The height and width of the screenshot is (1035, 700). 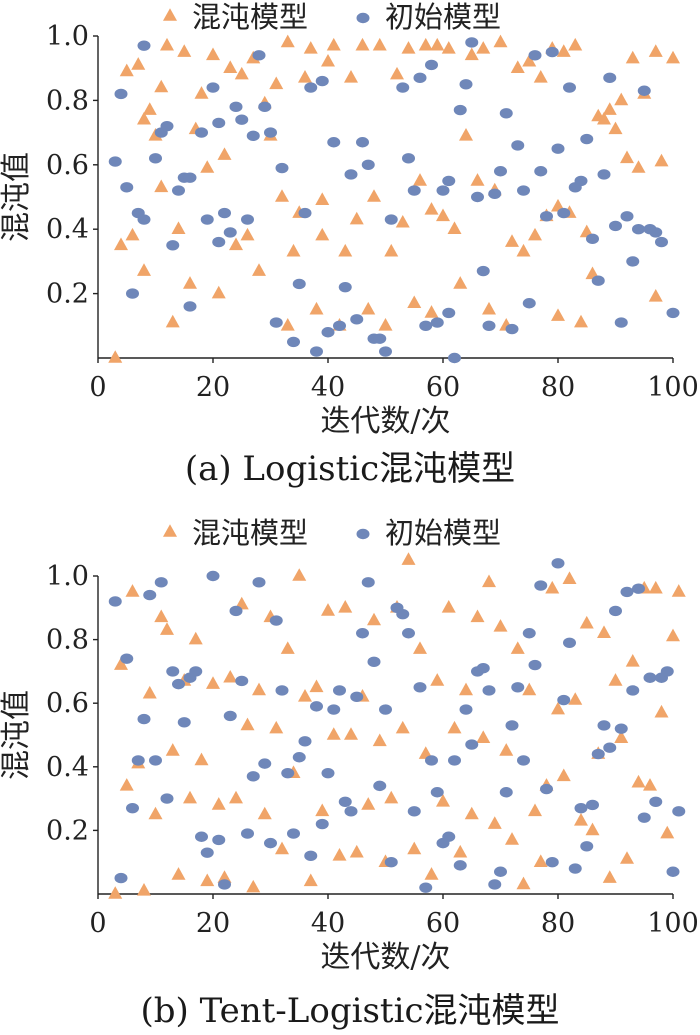 What do you see at coordinates (67, 640) in the screenshot?
I see `chart-b-y-tick-label: 0.8` at bounding box center [67, 640].